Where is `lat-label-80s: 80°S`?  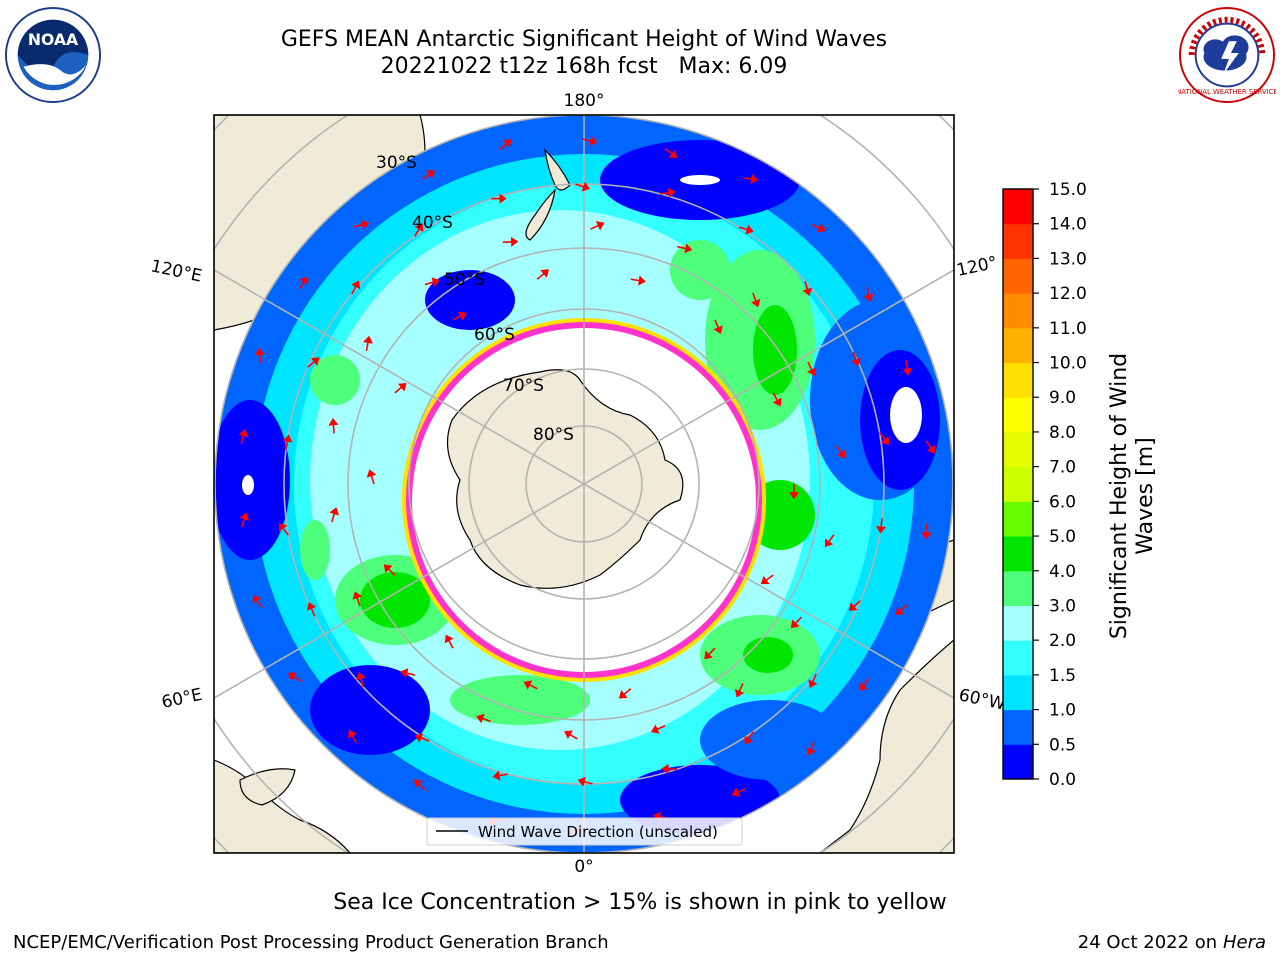 lat-label-80s: 80°S is located at coordinates (553, 435).